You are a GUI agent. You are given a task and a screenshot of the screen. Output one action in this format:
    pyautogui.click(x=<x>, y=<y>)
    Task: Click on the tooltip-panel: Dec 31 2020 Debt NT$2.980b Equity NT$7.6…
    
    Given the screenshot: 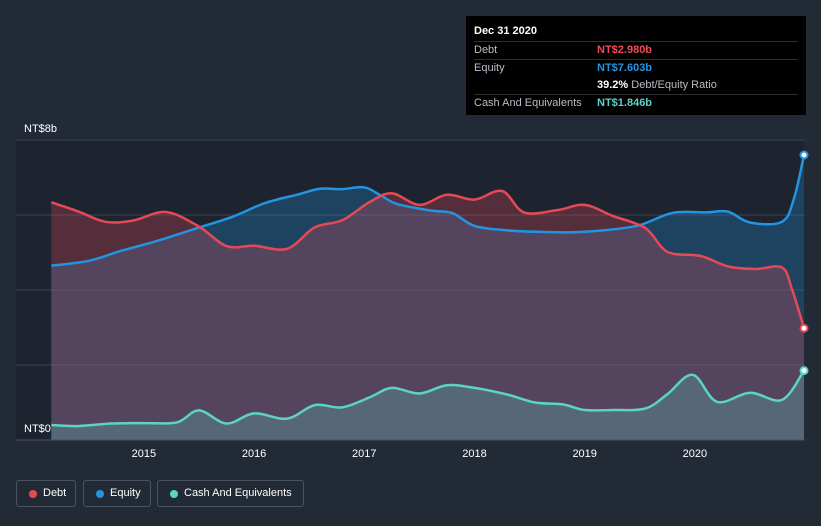 What is the action you would take?
    pyautogui.click(x=636, y=65)
    